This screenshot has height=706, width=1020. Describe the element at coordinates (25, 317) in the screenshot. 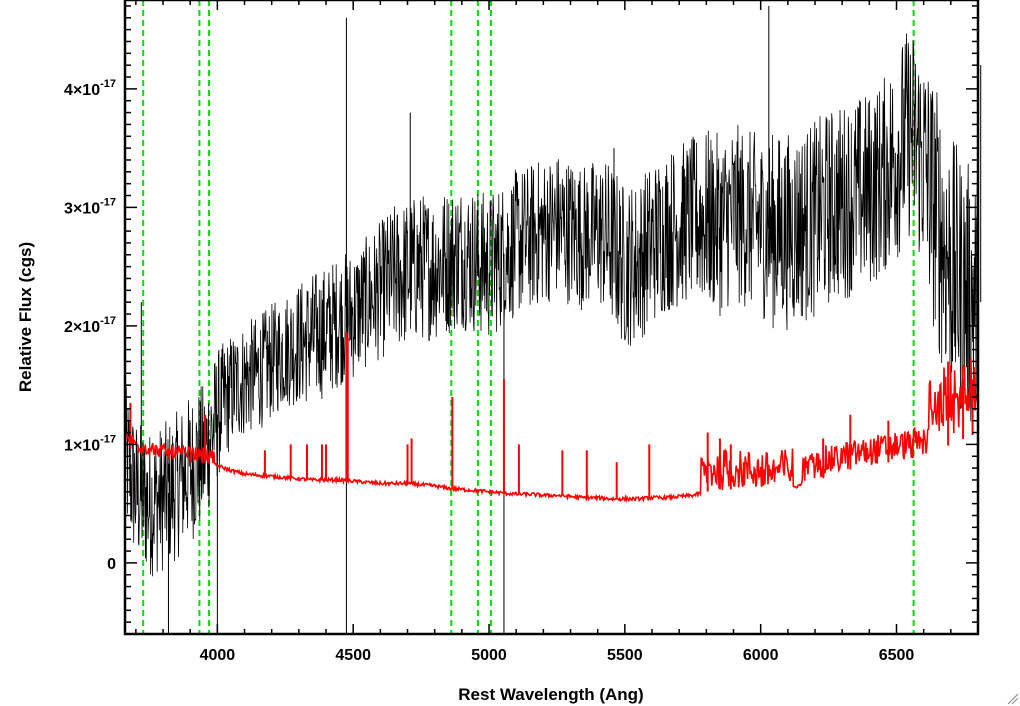

I see `y-axis-title: Relative Flux (cgs)` at that location.